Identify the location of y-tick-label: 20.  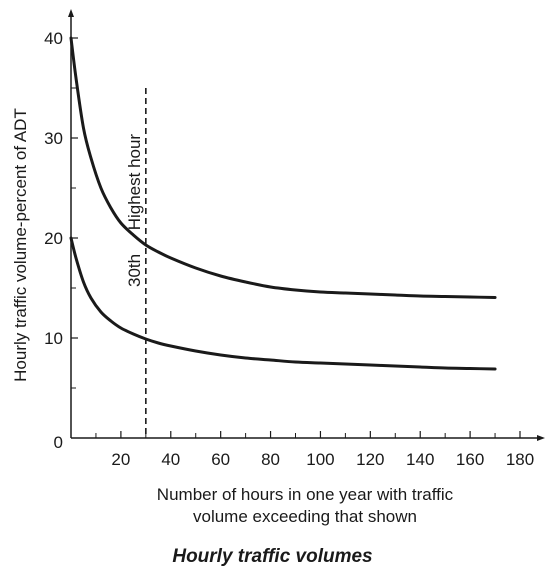
(53, 238).